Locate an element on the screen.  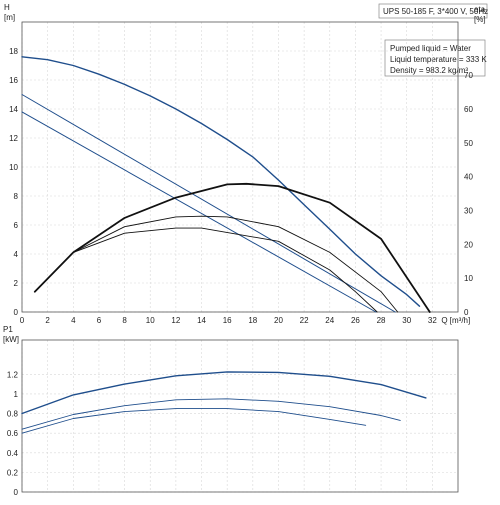
y-axis-label: [m] is located at coordinates (9, 17).